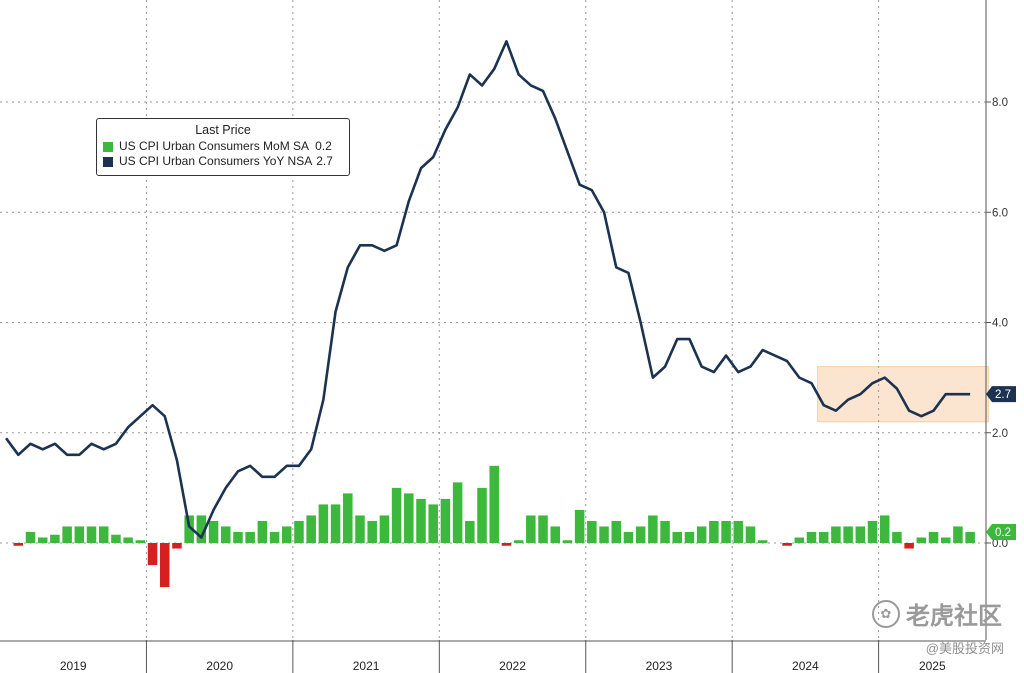 The image size is (1024, 673). I want to click on legend-value-mom: 0.2, so click(323, 146).